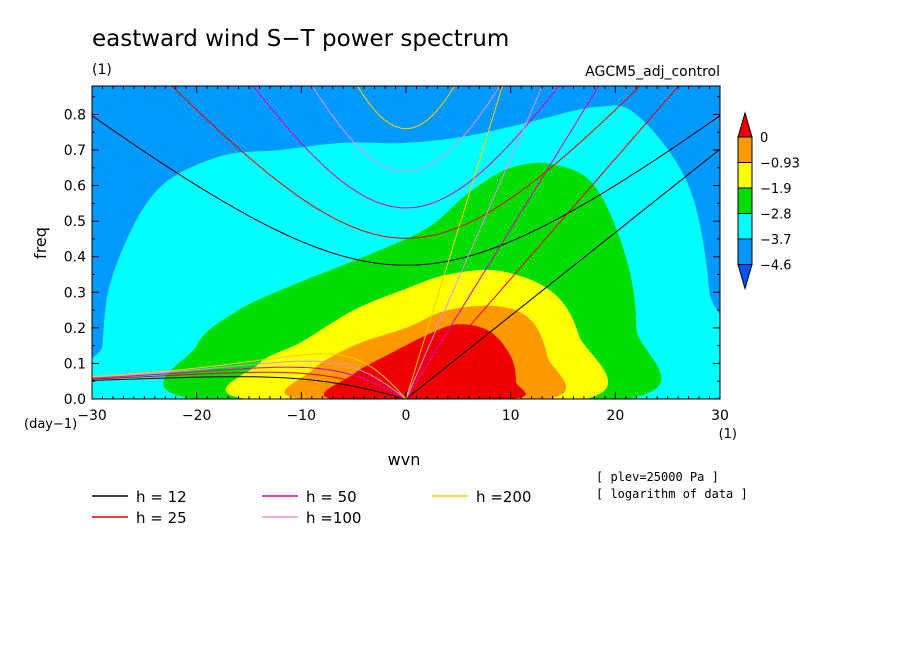 This screenshot has width=904, height=654. What do you see at coordinates (406, 416) in the screenshot?
I see `x-tick-label-3: 0` at bounding box center [406, 416].